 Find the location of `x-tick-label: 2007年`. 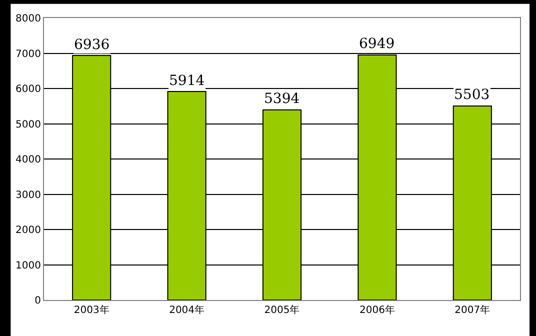

x-tick-label: 2007年 is located at coordinates (472, 310).